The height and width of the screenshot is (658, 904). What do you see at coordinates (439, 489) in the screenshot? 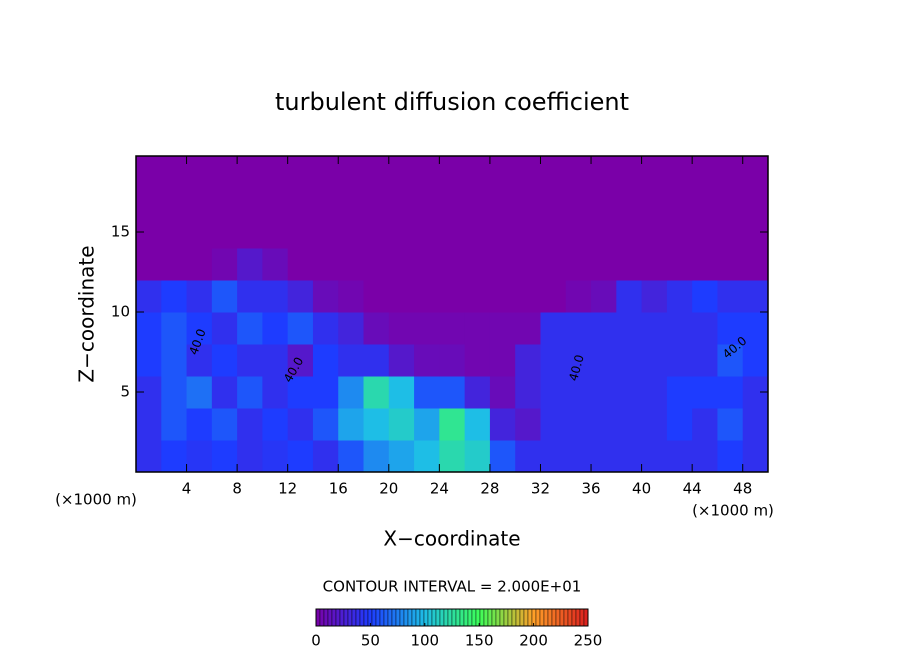
I see `x-tick-label: 24` at bounding box center [439, 489].